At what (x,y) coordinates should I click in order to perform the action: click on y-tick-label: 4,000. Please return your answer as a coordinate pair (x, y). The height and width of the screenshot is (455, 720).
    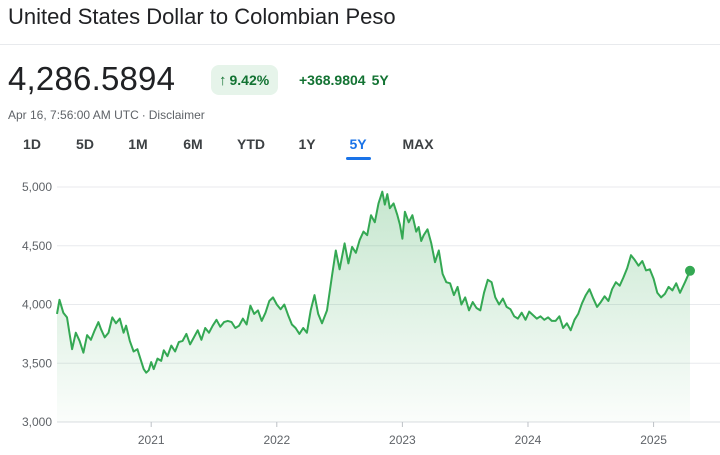
    Looking at the image, I should click on (37, 305).